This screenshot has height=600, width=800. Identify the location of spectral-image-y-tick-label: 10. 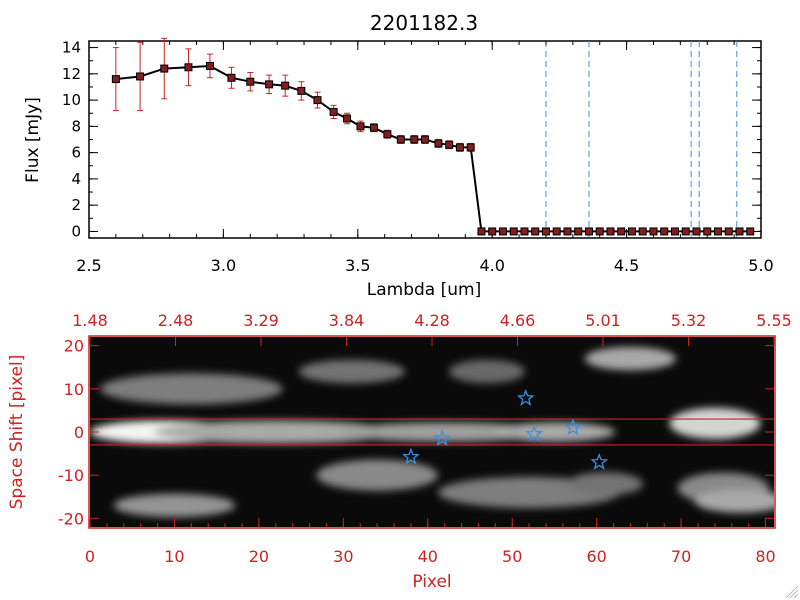
(74, 389).